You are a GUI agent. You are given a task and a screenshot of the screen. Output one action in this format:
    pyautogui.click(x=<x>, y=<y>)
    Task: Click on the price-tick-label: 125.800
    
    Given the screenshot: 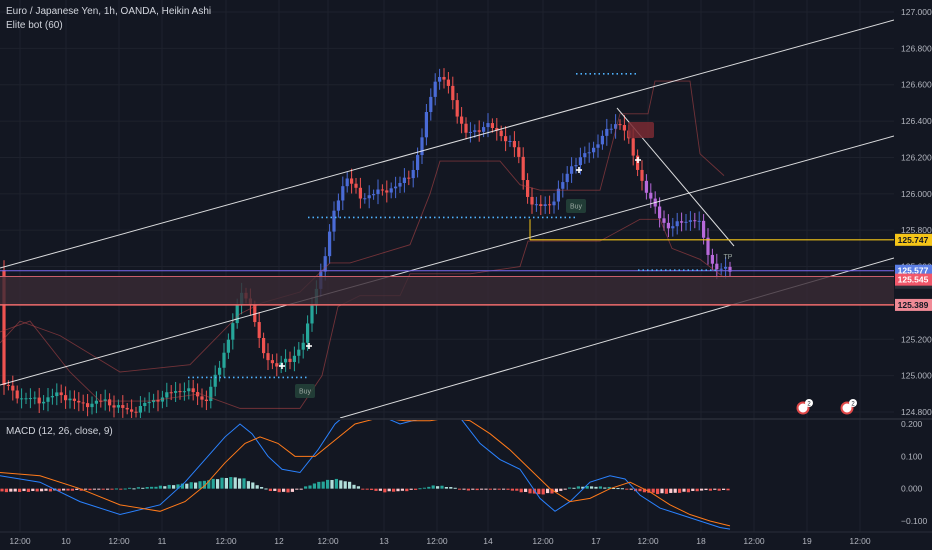 What is the action you would take?
    pyautogui.click(x=916, y=230)
    